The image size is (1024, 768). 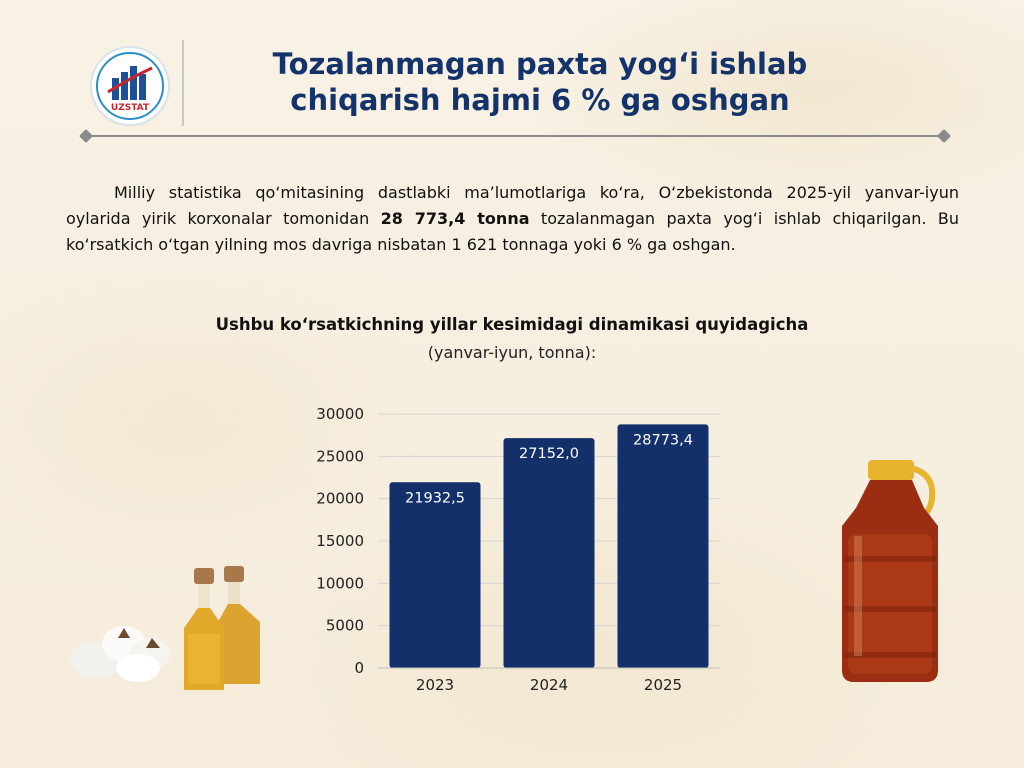 What do you see at coordinates (183, 83) in the screenshot?
I see `logo-divider` at bounding box center [183, 83].